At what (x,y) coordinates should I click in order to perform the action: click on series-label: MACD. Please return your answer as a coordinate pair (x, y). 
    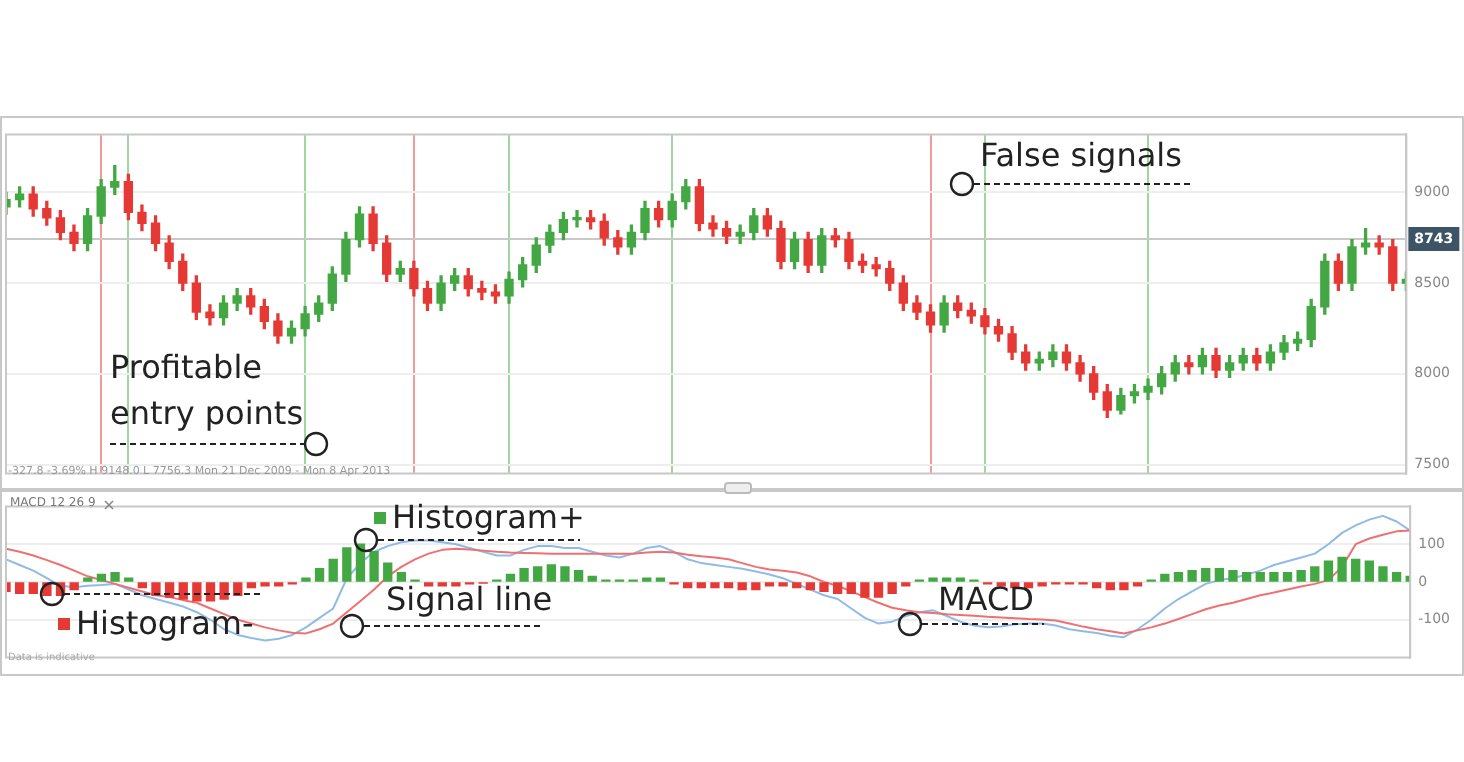
    Looking at the image, I should click on (986, 599).